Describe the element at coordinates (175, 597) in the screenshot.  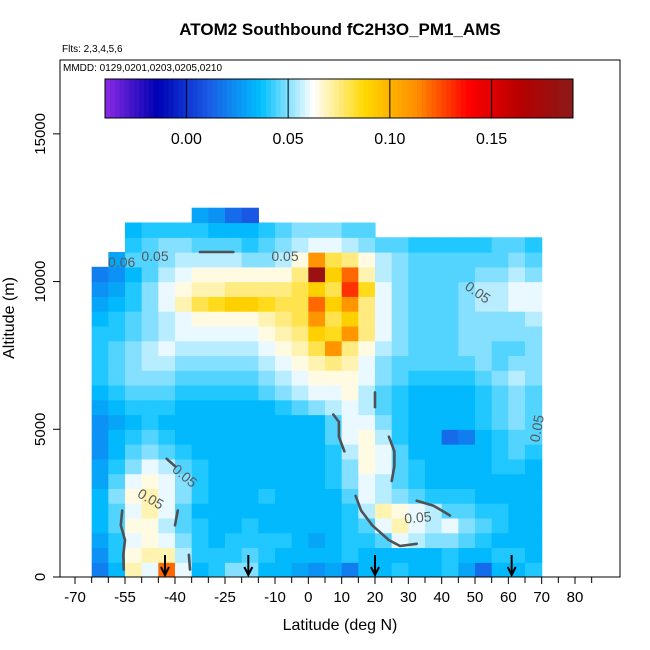
I see `x-tick-label: -40` at that location.